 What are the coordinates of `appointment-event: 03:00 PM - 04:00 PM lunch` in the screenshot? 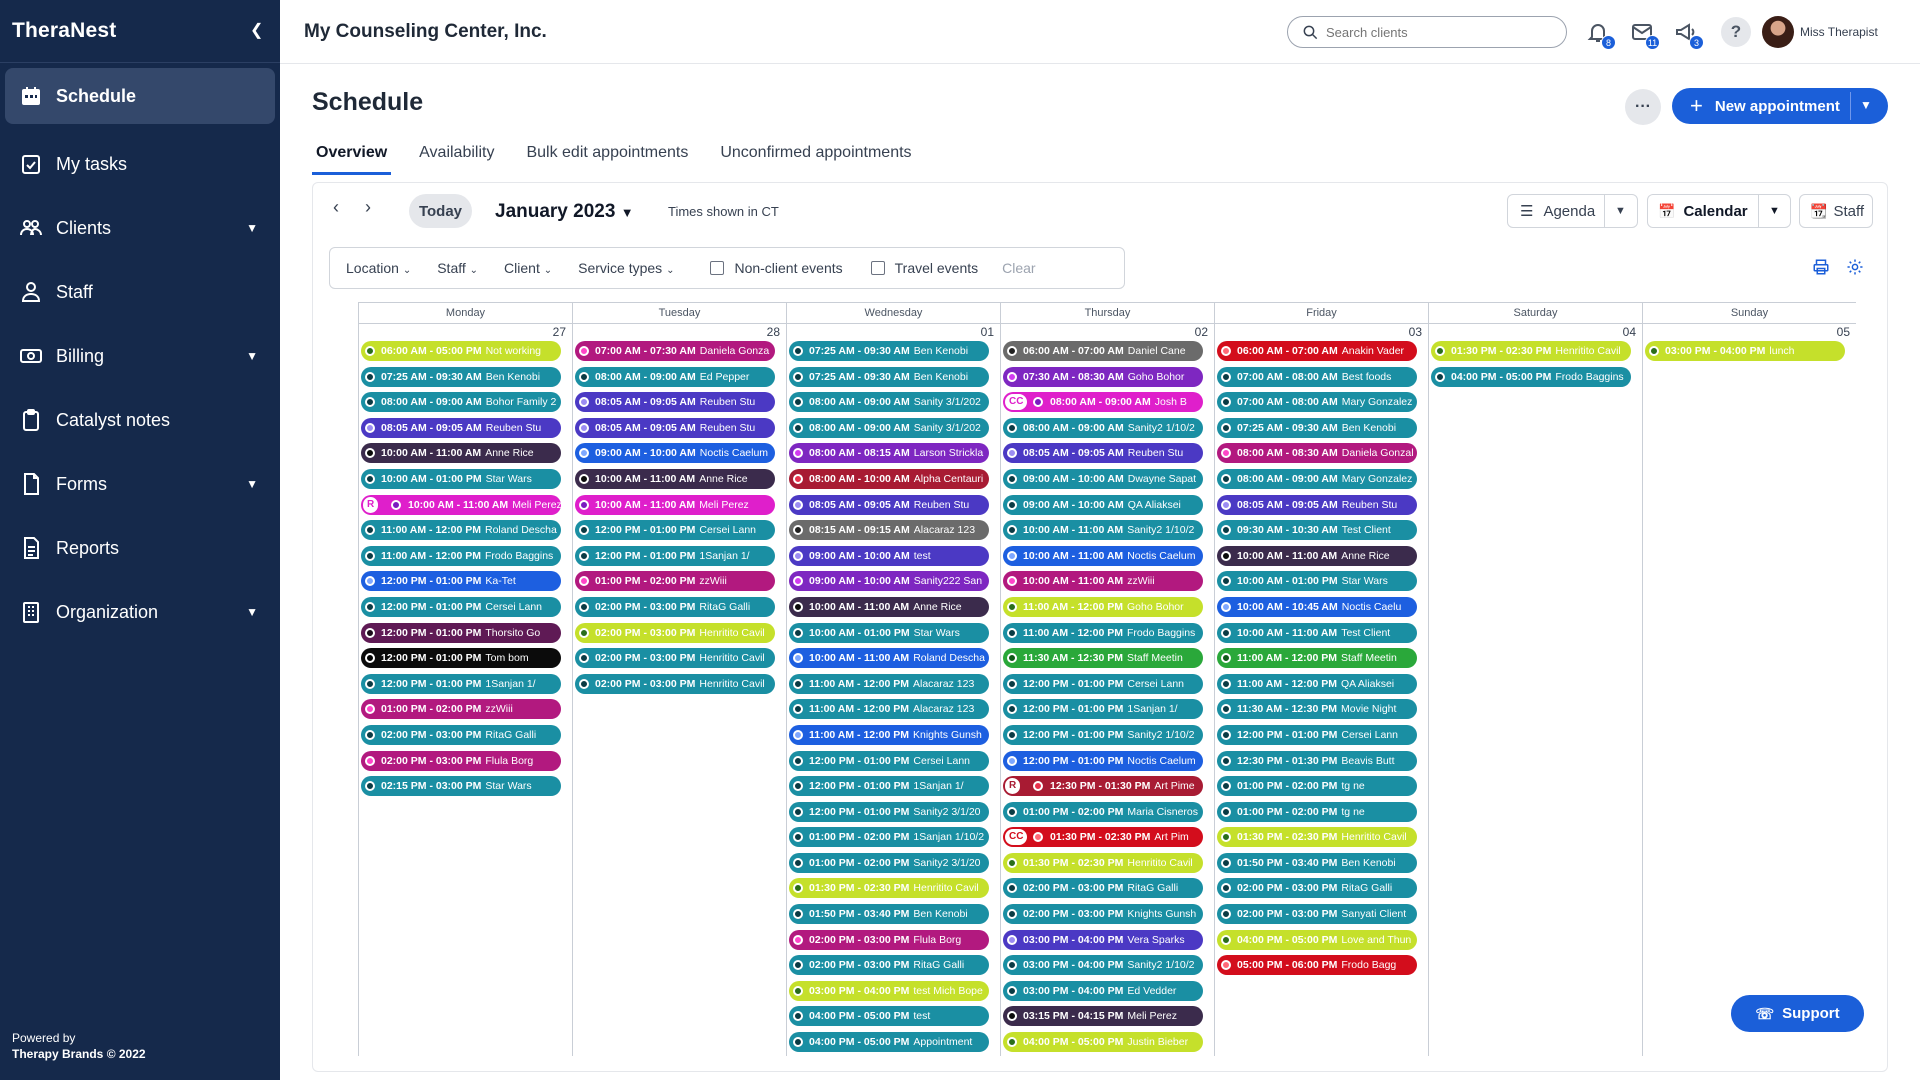 It's located at (1745, 351).